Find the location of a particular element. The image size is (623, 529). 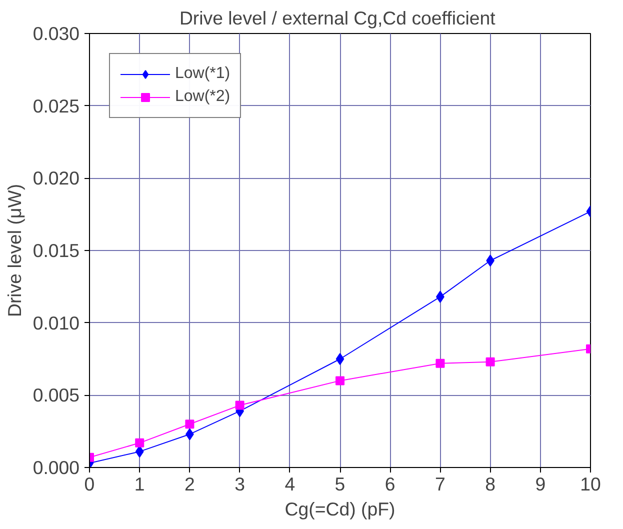

x-tick-label: 0 is located at coordinates (89, 484).